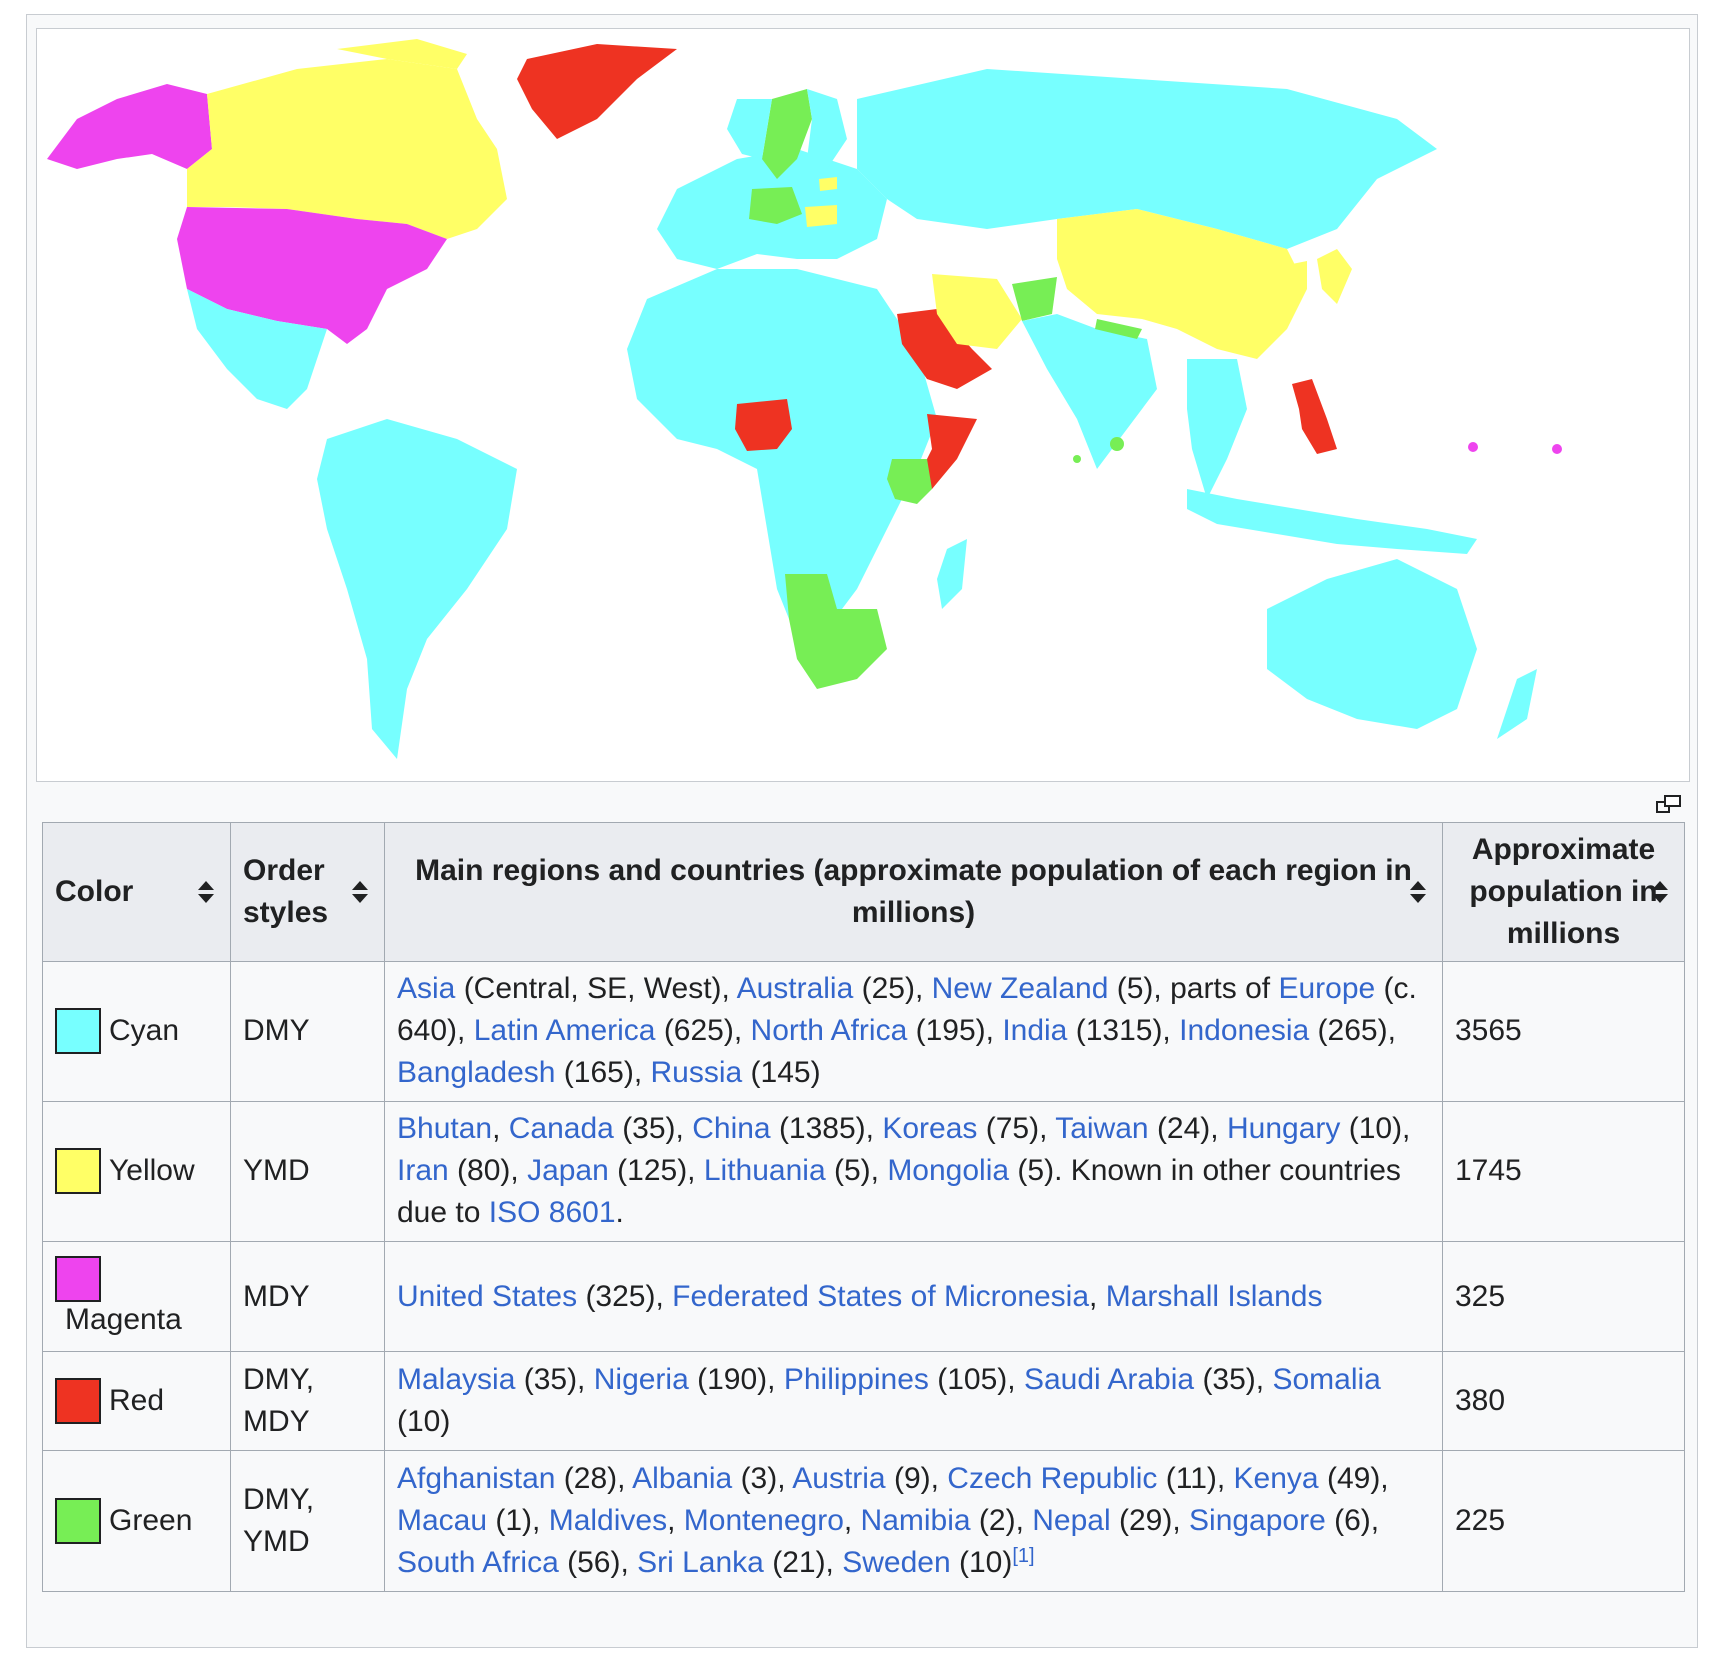  I want to click on map-iran, so click(977, 311).